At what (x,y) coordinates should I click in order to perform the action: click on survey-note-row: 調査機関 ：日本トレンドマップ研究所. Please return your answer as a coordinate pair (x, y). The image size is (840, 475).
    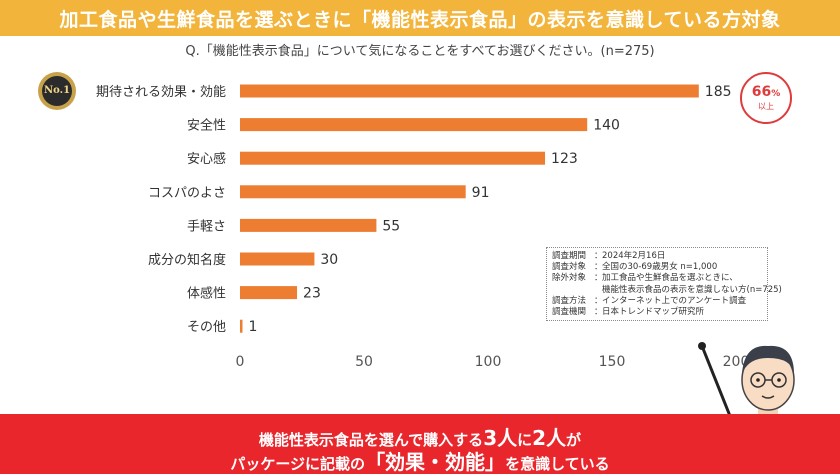
    Looking at the image, I should click on (657, 312).